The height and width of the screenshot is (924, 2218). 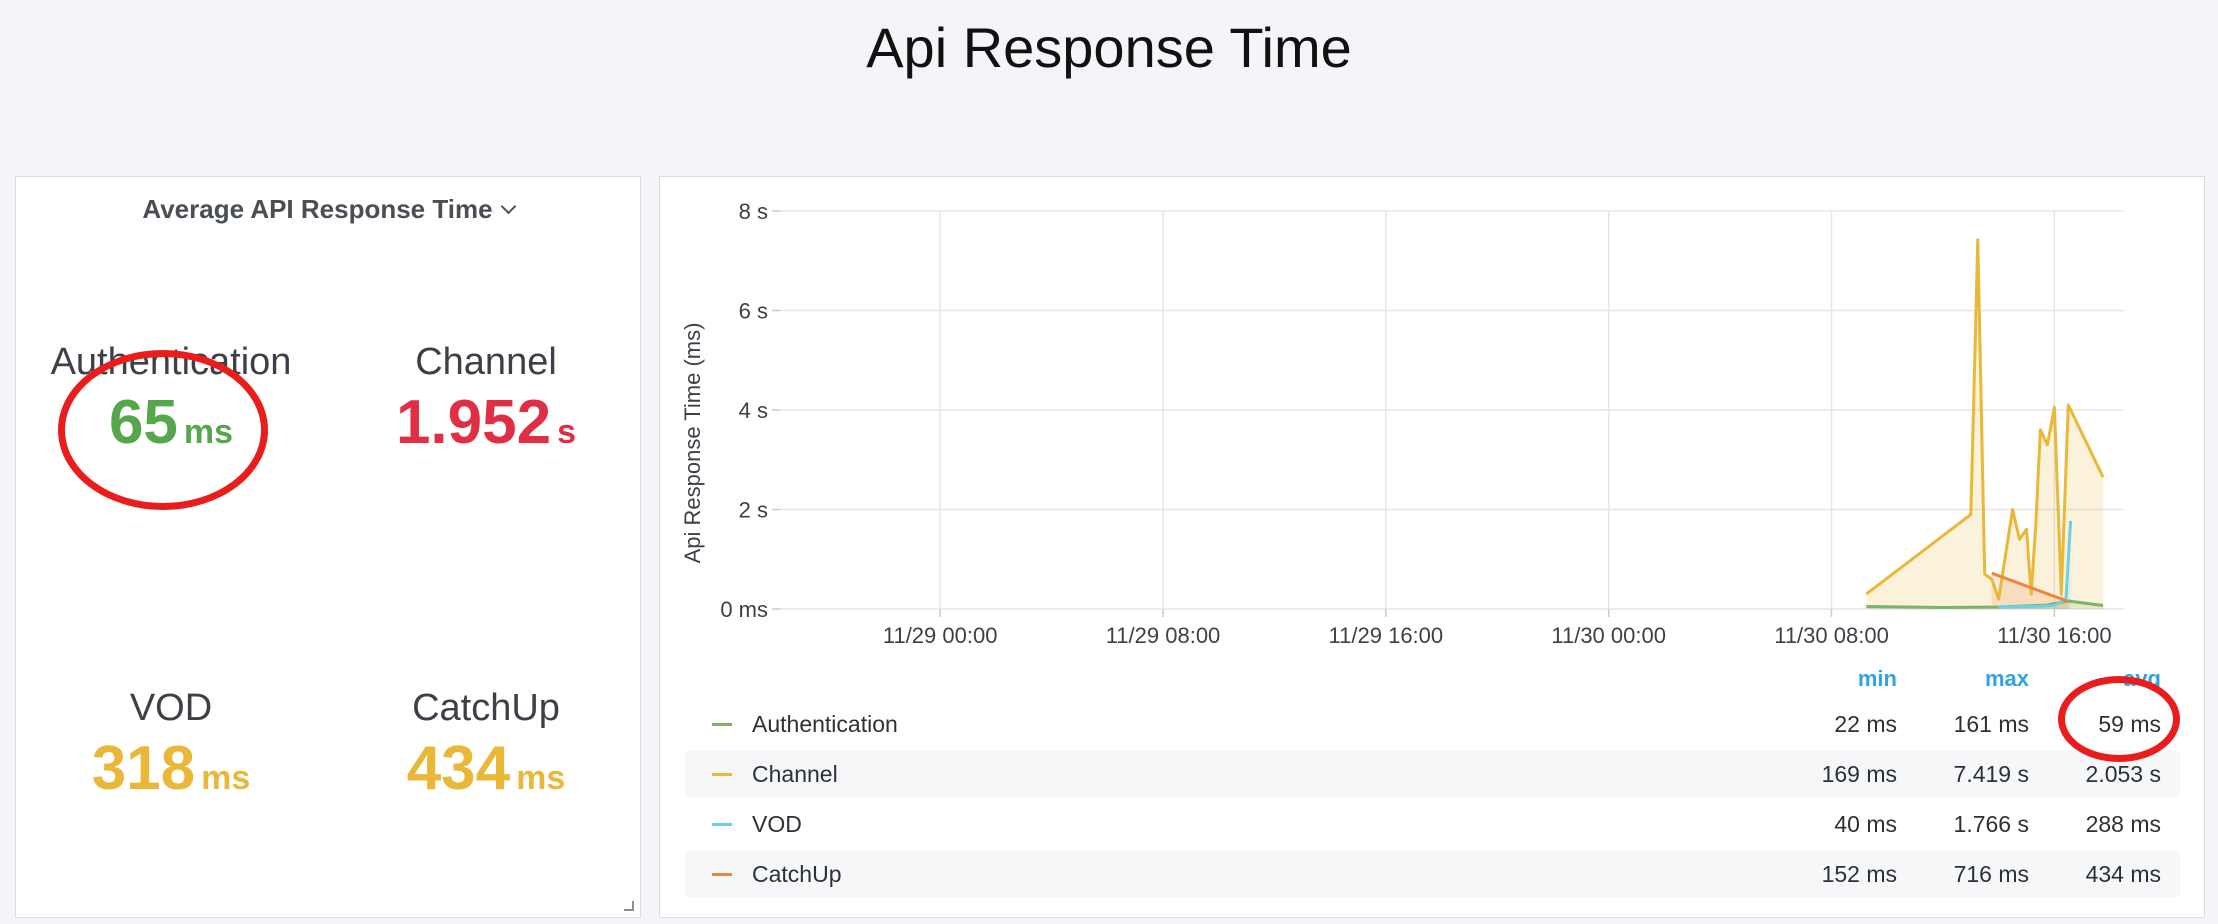 I want to click on legend-series-name: Authentication, so click(x=825, y=724).